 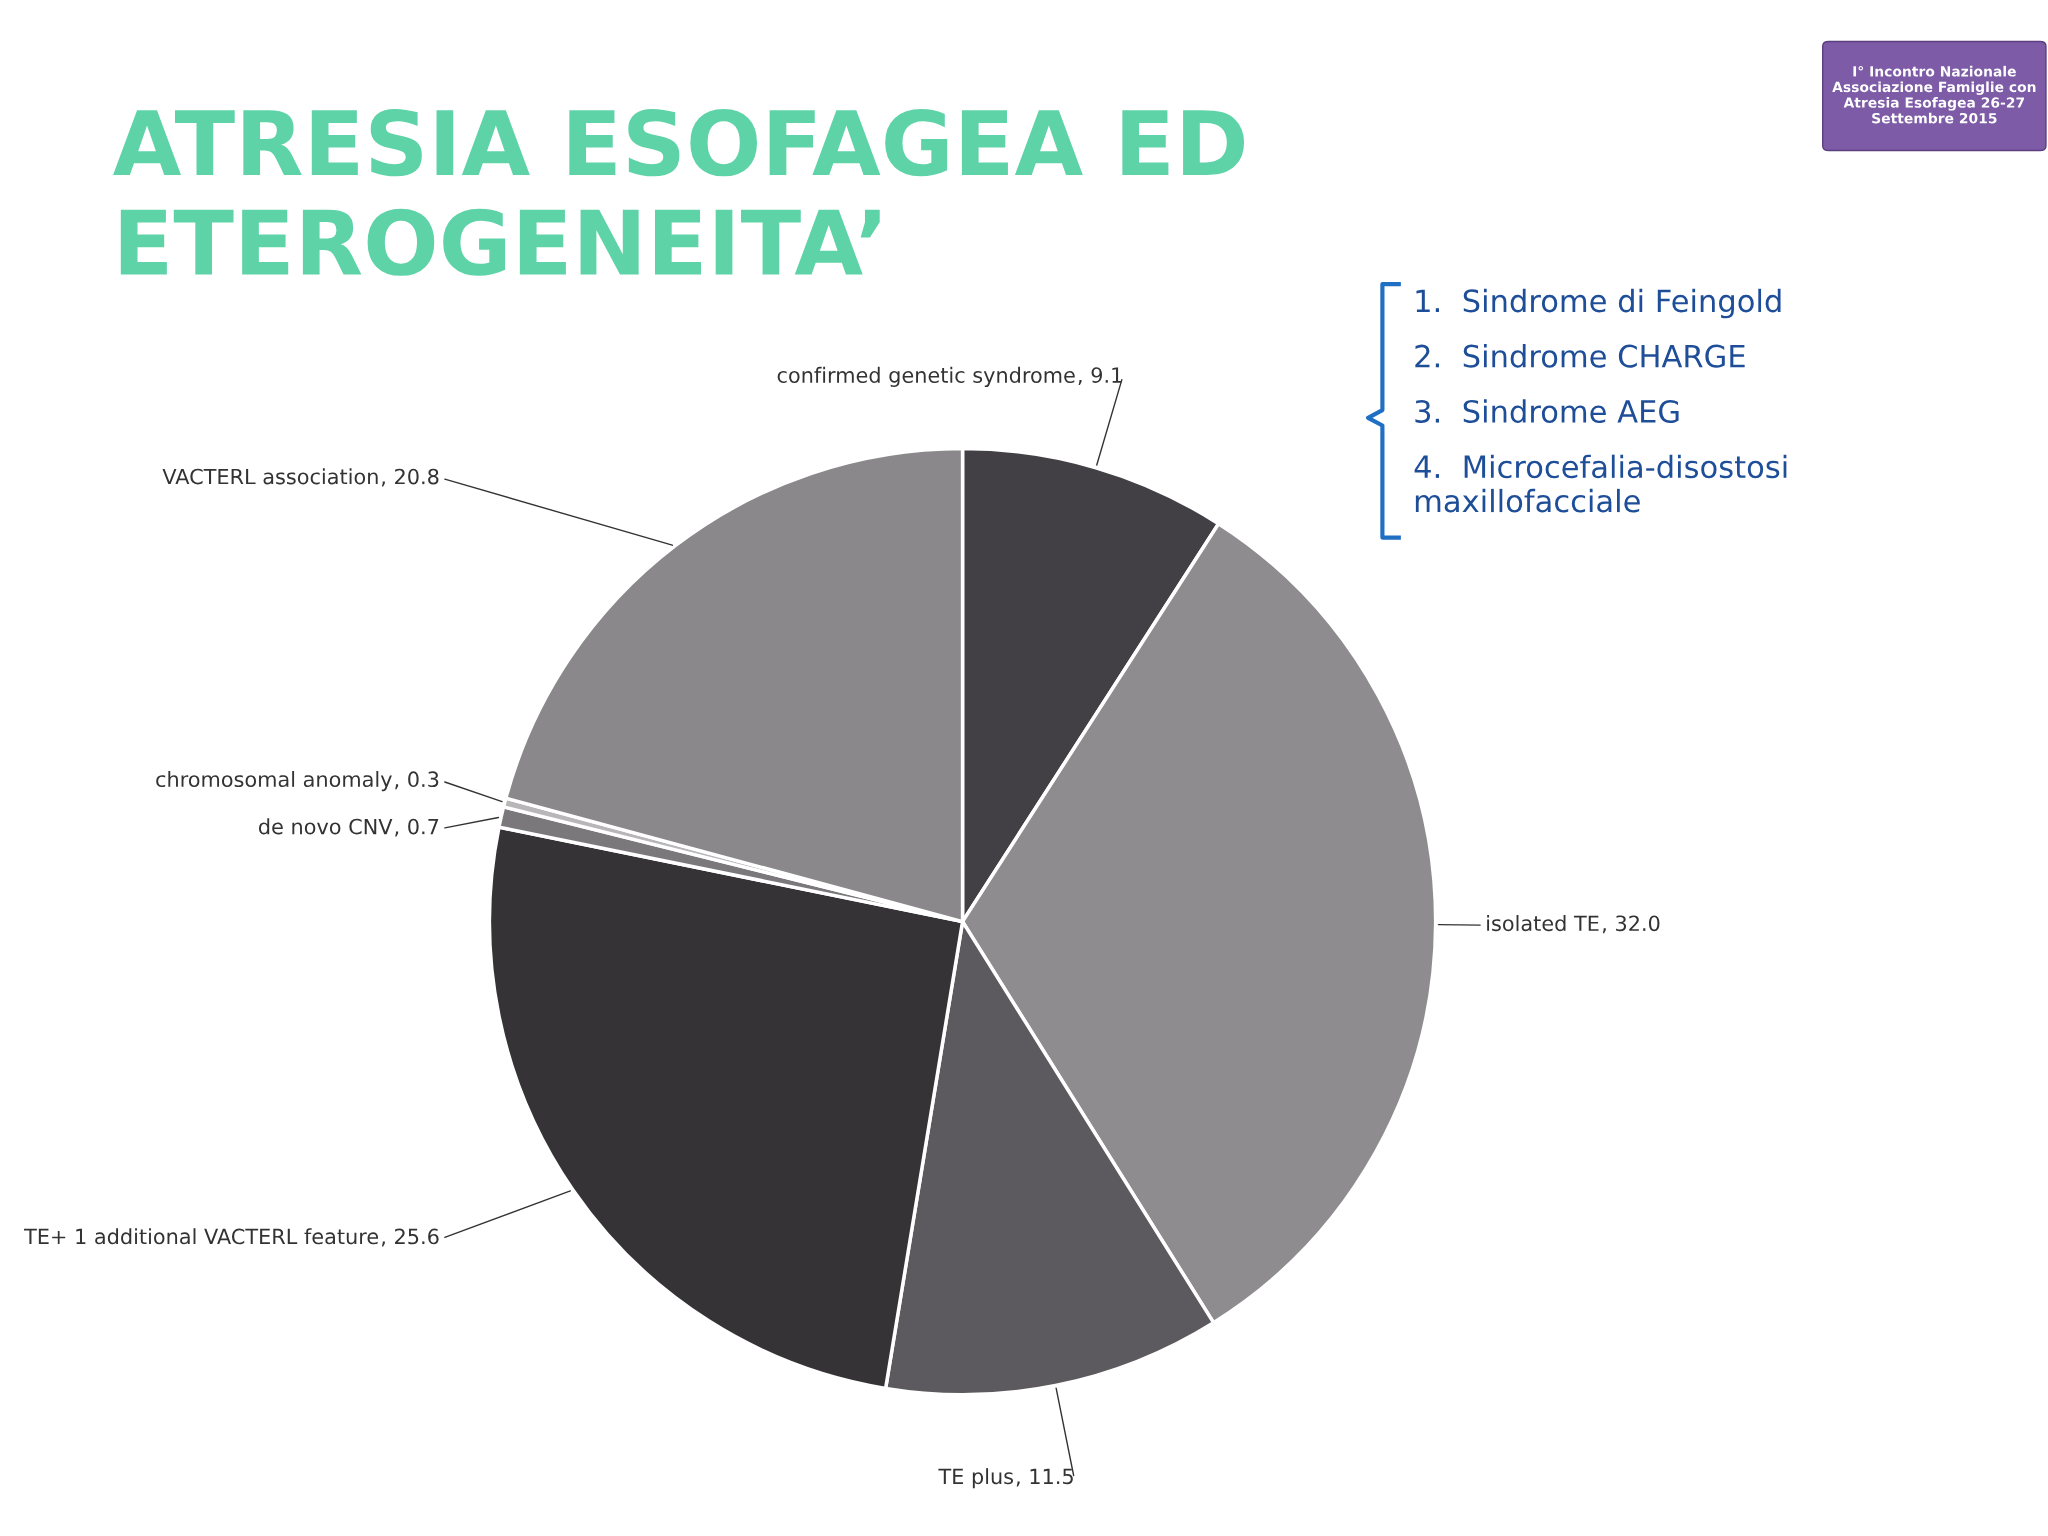 I want to click on text: 1. Sindrome di Feingold, so click(x=1598, y=303).